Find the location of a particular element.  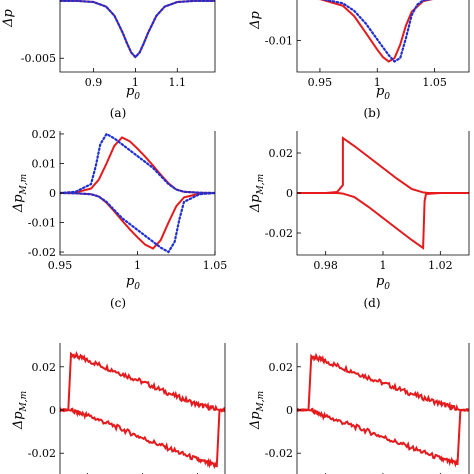

panel-caption: (a) is located at coordinates (118, 113).